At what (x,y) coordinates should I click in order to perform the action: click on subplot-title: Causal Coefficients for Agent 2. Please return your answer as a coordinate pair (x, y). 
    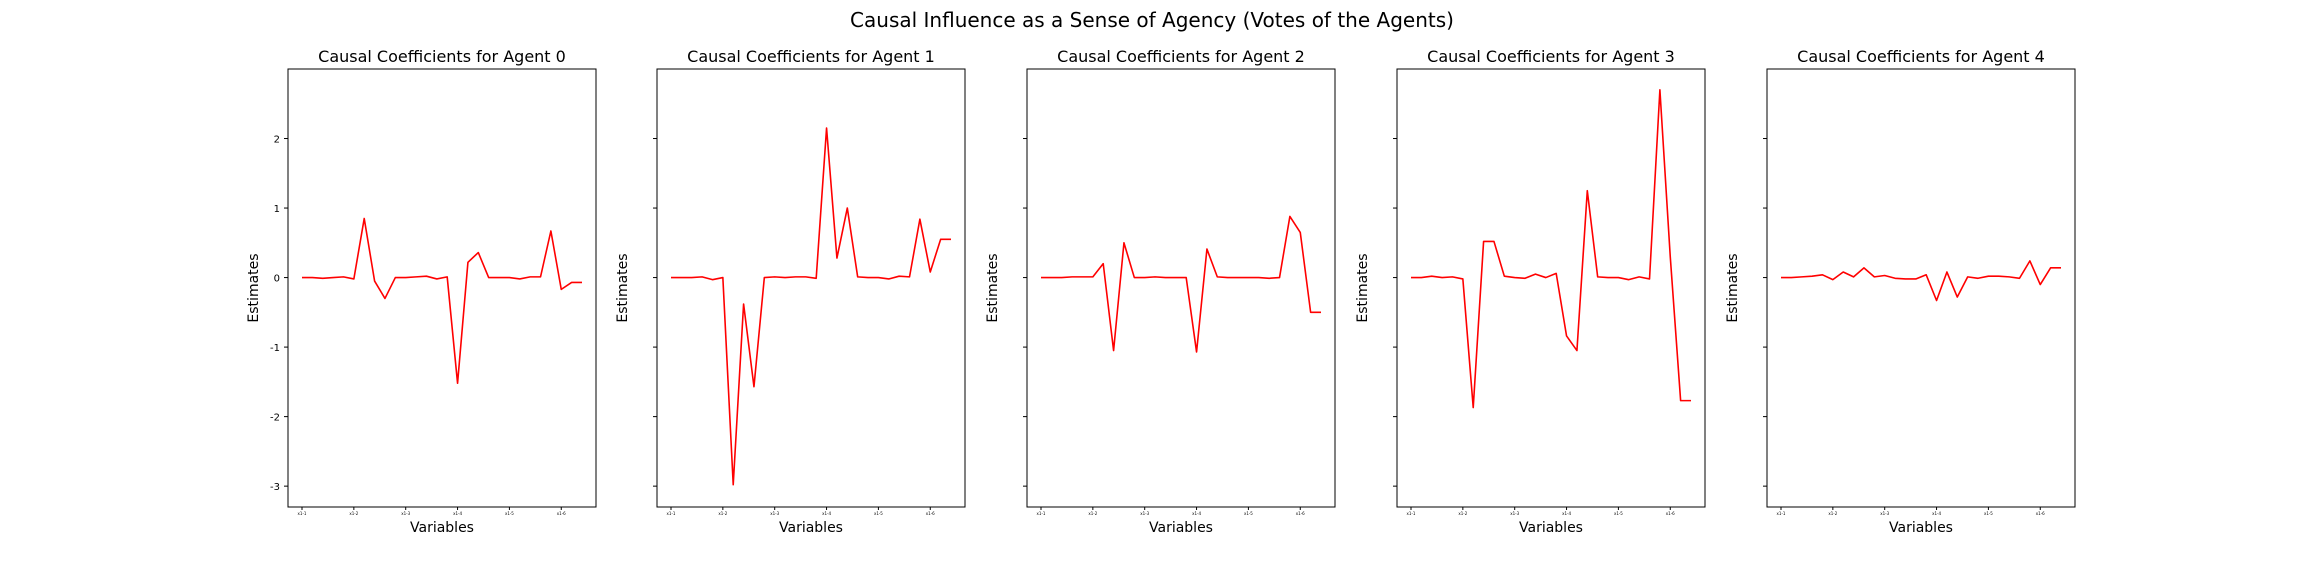
    Looking at the image, I should click on (1181, 56).